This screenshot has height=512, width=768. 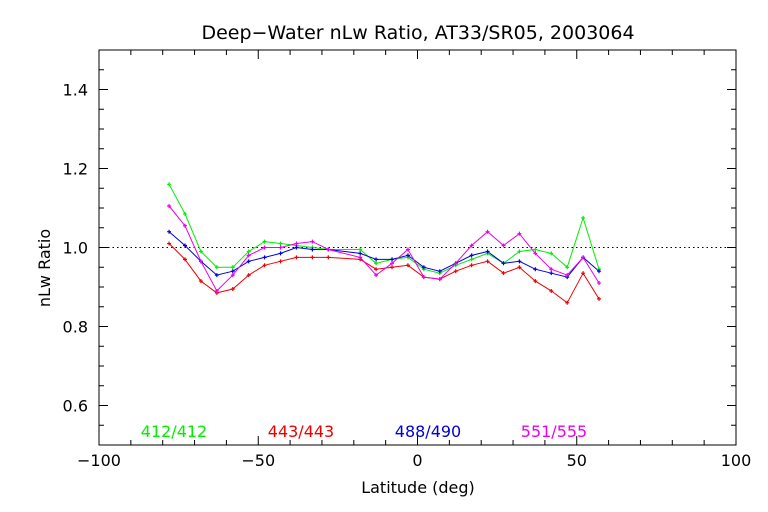 What do you see at coordinates (75, 169) in the screenshot?
I see `y-tick-label: 1.2` at bounding box center [75, 169].